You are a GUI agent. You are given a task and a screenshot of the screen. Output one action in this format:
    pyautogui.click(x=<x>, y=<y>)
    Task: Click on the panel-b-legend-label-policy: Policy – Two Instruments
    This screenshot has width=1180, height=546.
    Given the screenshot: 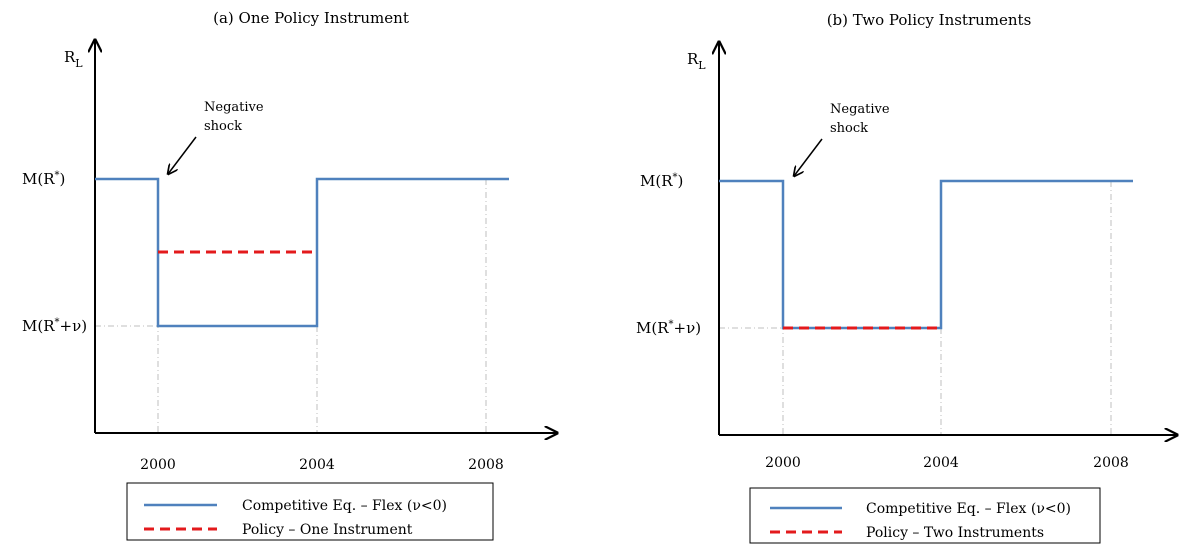 What is the action you would take?
    pyautogui.click(x=955, y=533)
    